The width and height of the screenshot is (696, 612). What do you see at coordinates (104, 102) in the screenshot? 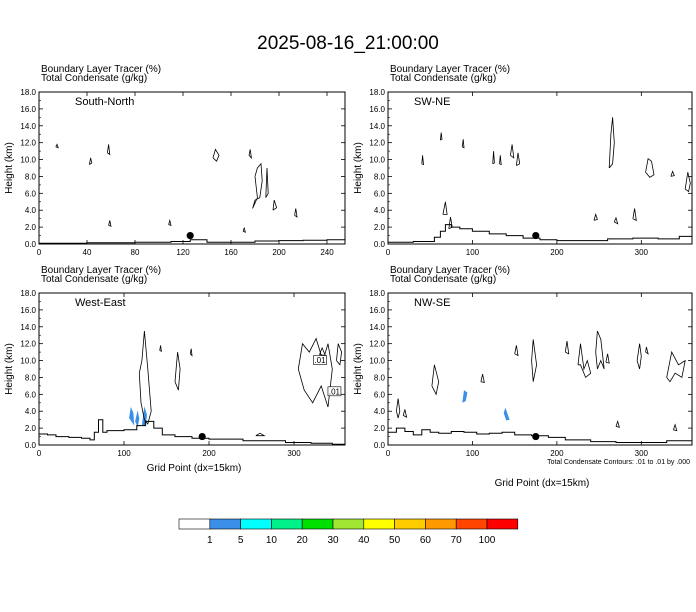
I see `panel-name: South-North` at bounding box center [104, 102].